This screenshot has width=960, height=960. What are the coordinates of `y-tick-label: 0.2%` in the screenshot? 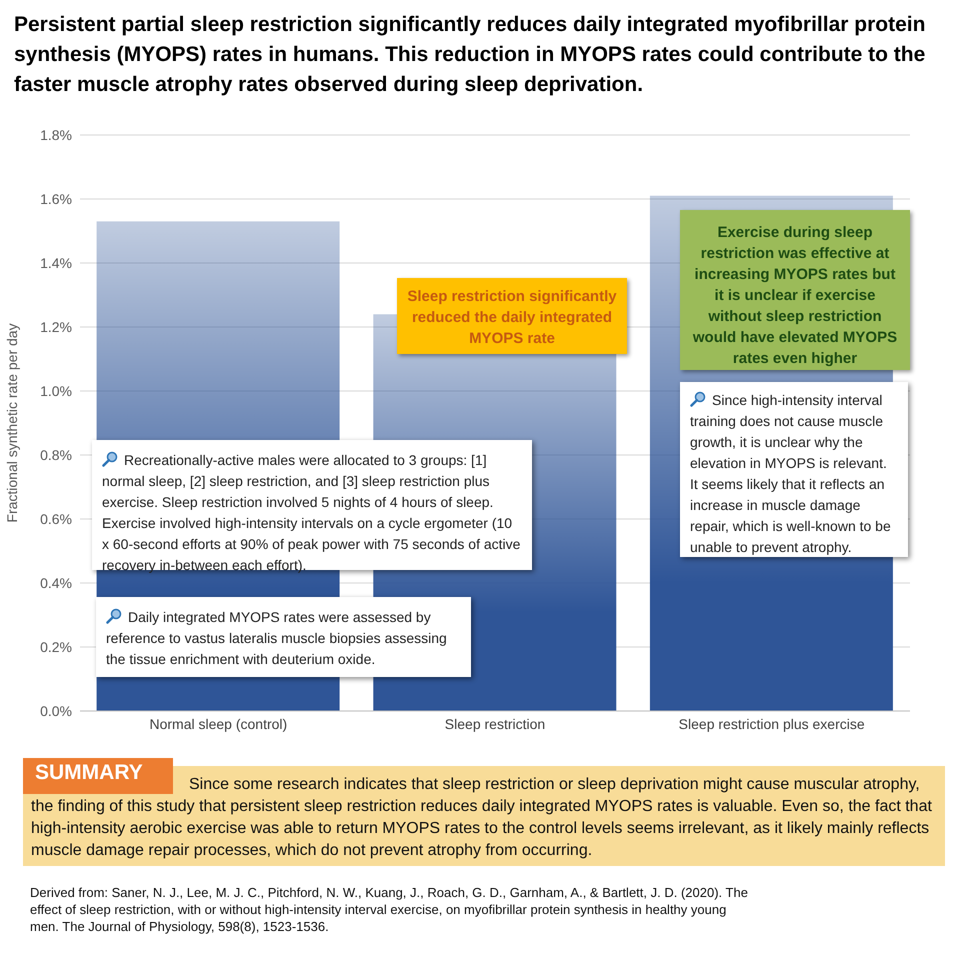 It's located at (56, 646).